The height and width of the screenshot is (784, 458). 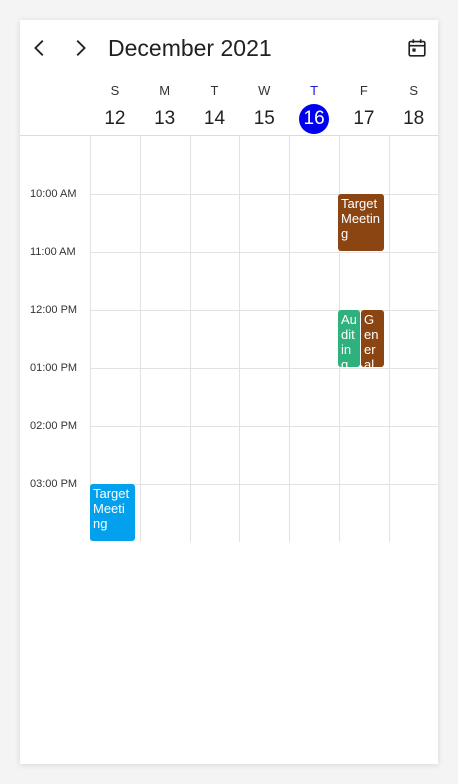 I want to click on day-column-header: W 15, so click(x=264, y=107).